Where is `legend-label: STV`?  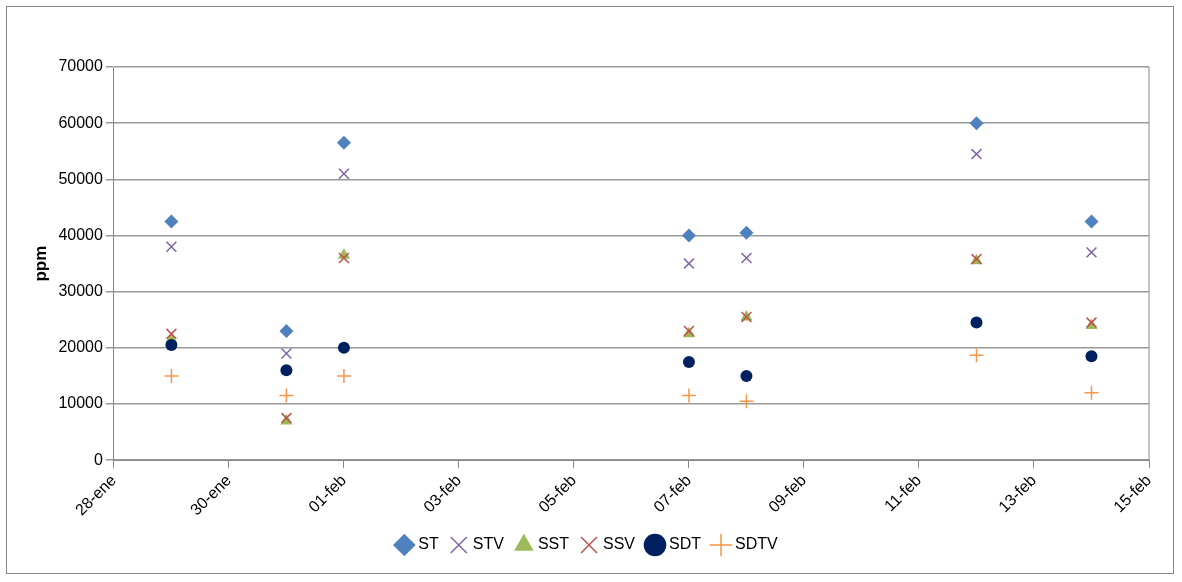
legend-label: STV is located at coordinates (488, 544).